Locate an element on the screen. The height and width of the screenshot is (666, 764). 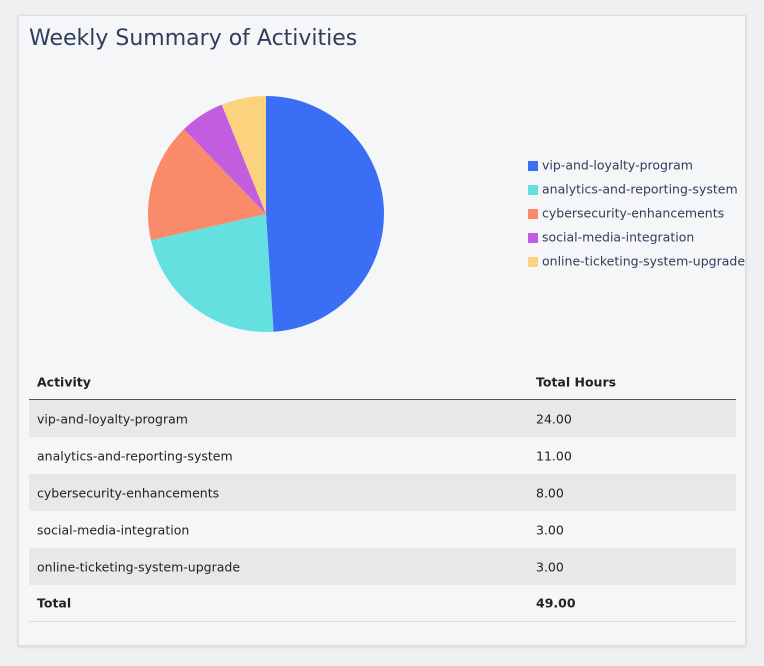
table-row: online-ticketing-system-upgrade 3.00 is located at coordinates (382, 566).